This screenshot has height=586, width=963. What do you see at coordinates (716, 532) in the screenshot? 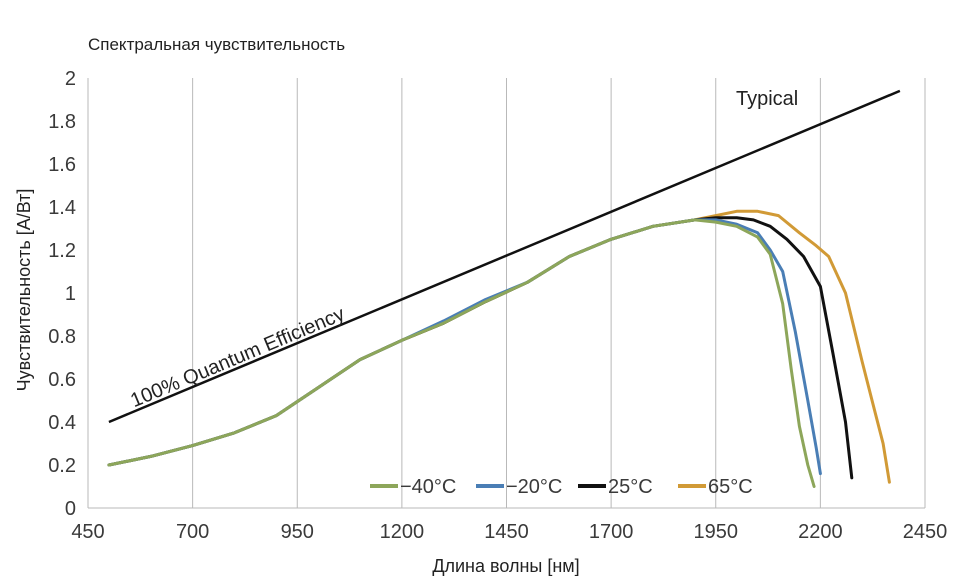
I see `x-tick-label: 1950` at bounding box center [716, 532].